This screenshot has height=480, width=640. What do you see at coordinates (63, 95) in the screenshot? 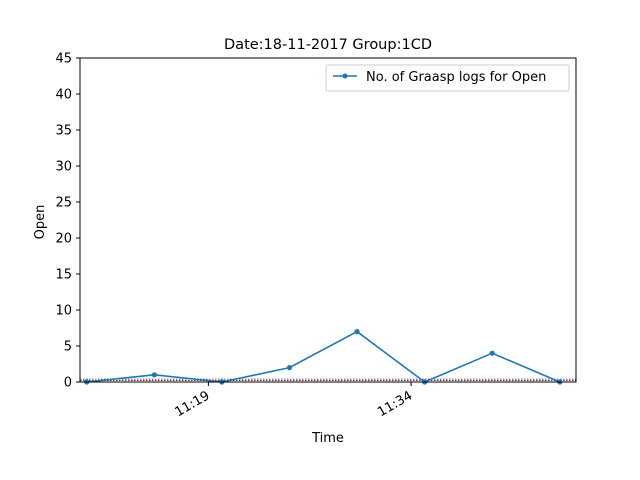
I see `y-tick-label: 40` at bounding box center [63, 95].